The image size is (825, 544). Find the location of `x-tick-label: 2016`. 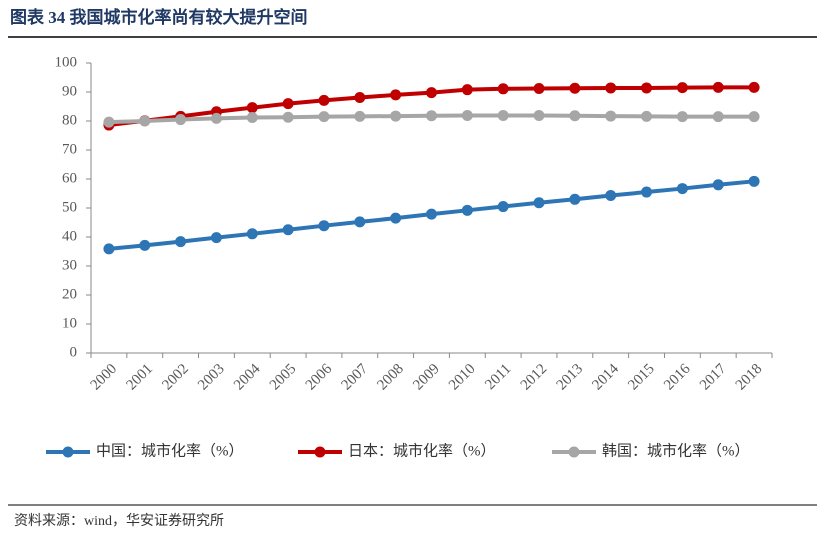

x-tick-label: 2016 is located at coordinates (677, 377).